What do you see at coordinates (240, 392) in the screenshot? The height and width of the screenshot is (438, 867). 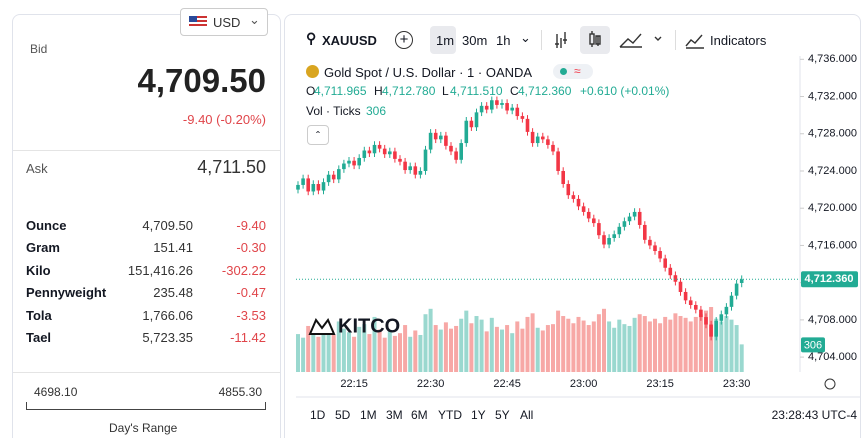 I see `range-high: 4855.30` at bounding box center [240, 392].